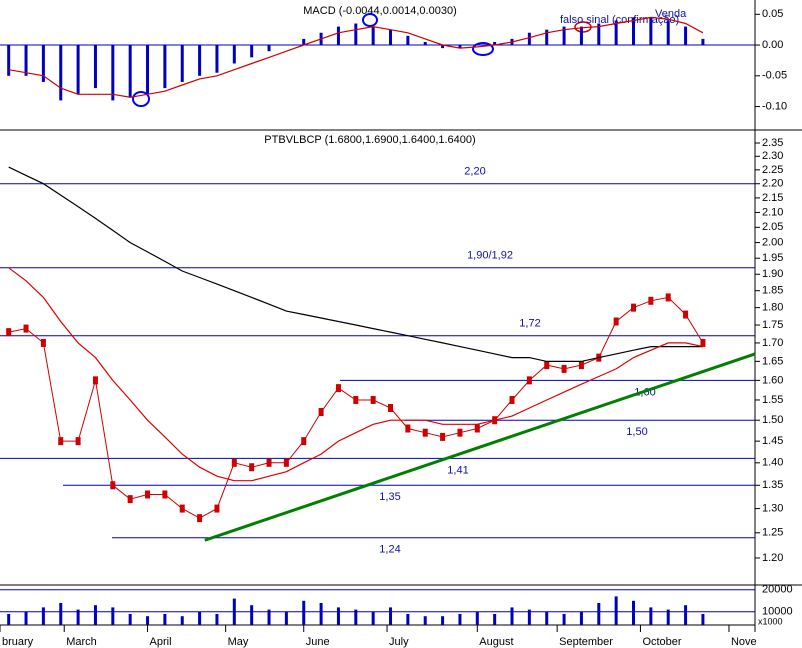  Describe the element at coordinates (496, 642) in the screenshot. I see `x-tick-label: August` at that location.